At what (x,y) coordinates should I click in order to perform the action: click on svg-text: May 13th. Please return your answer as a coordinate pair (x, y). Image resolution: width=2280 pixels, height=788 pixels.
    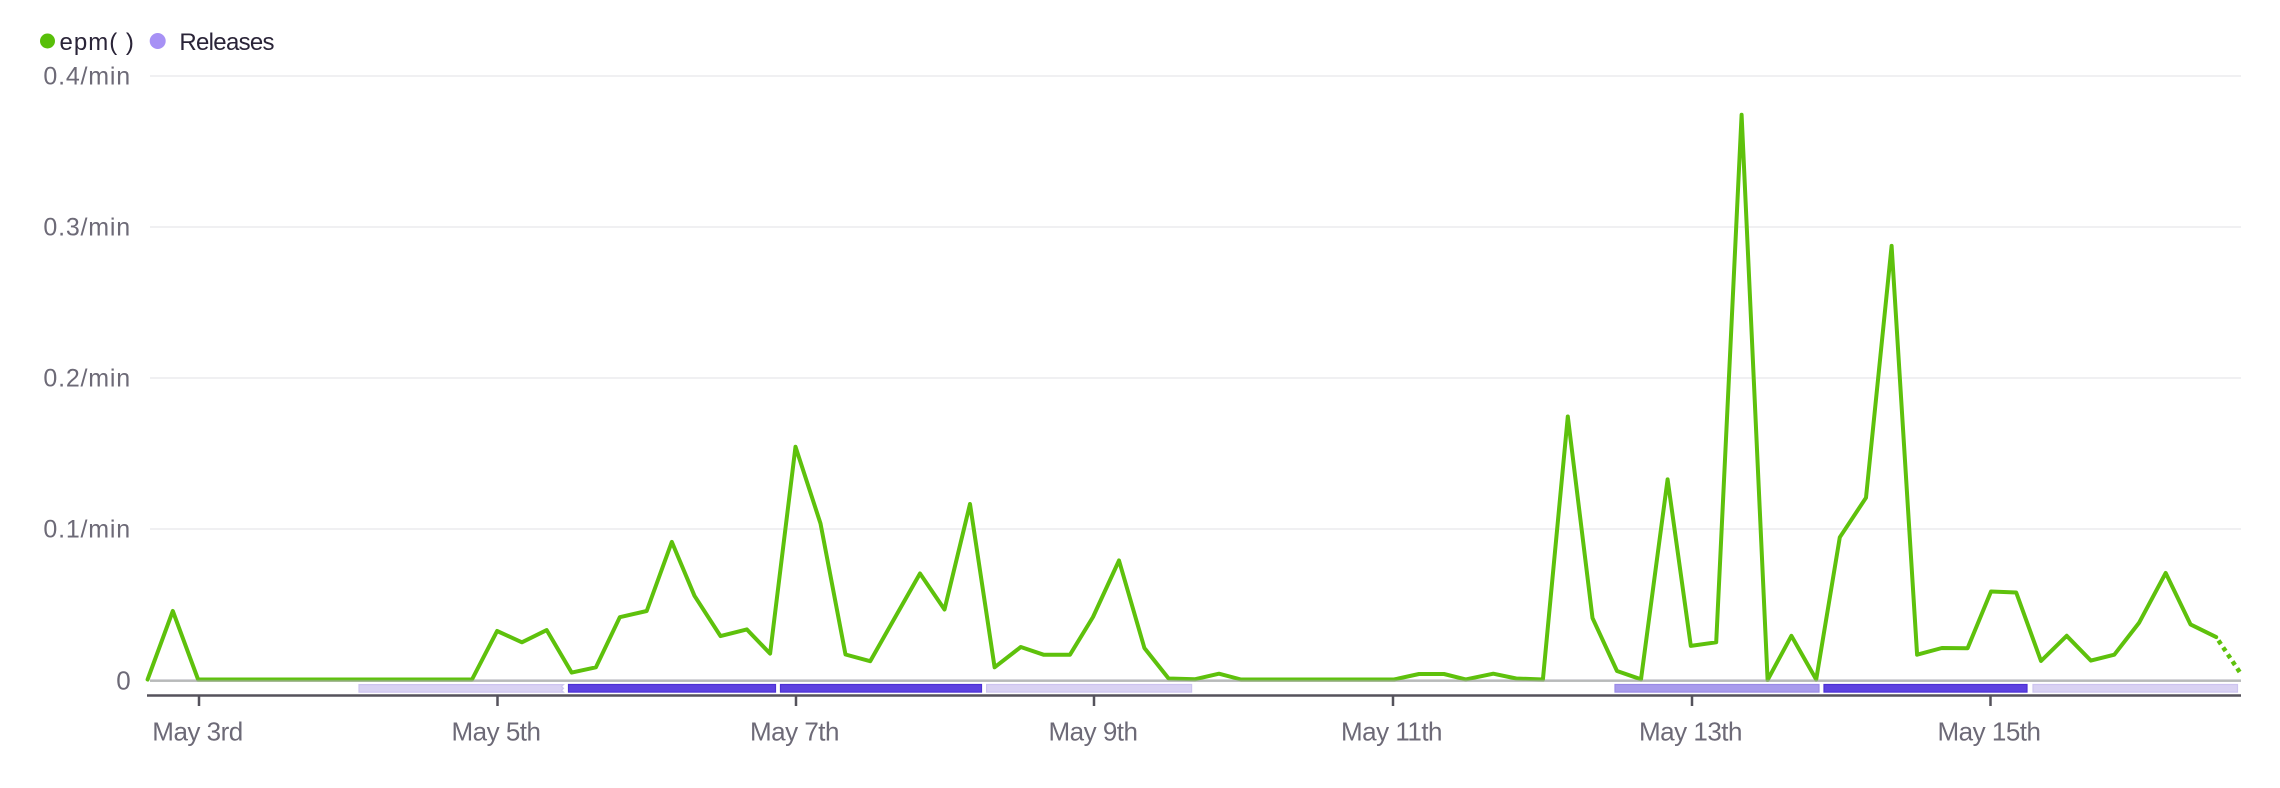
    Looking at the image, I should click on (1690, 732).